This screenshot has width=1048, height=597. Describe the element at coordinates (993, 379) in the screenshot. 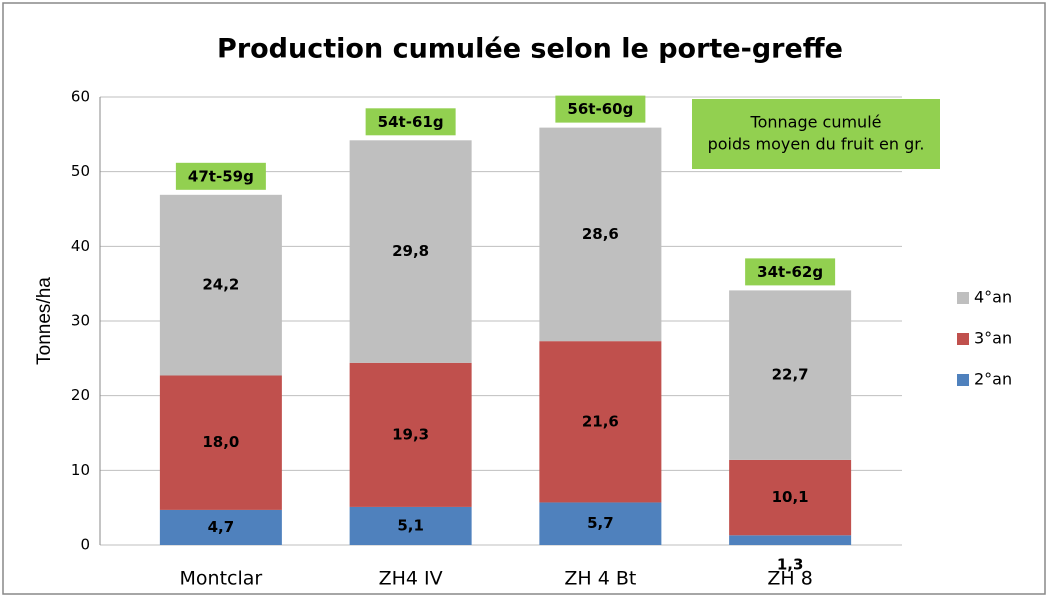

I see `legend-label: 2°an` at that location.